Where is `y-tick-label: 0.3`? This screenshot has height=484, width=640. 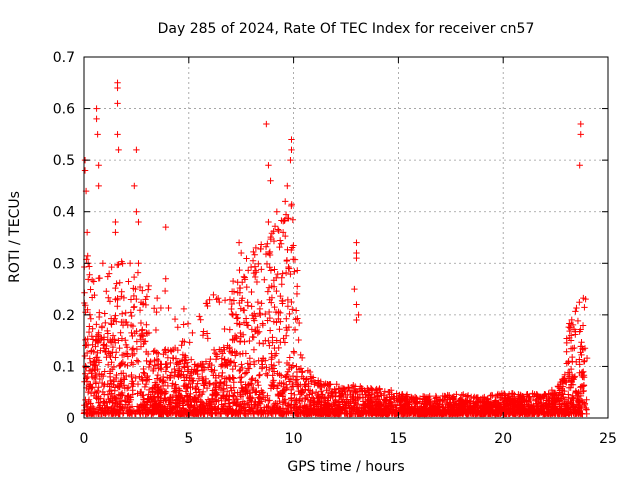
y-tick-label: 0.3 is located at coordinates (64, 264).